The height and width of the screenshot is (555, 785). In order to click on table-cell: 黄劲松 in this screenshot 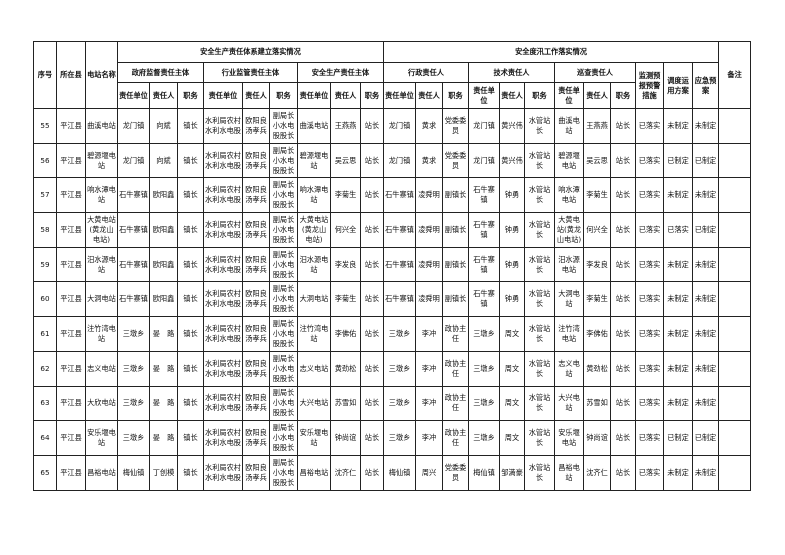, I will do `click(597, 368)`.